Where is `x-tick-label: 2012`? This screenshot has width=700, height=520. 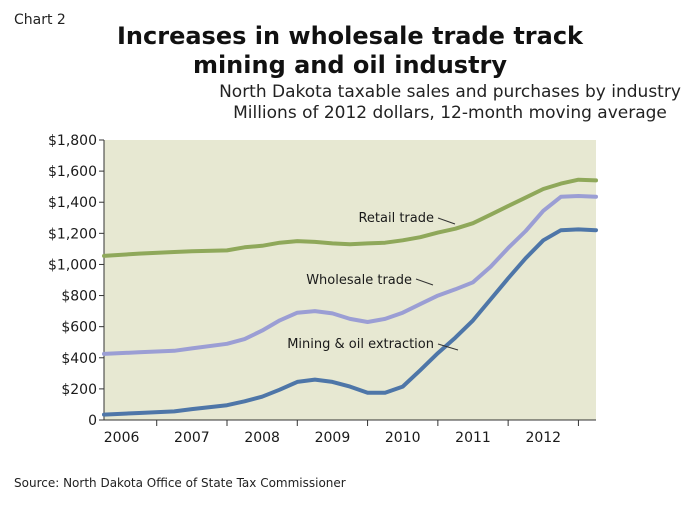 x-tick-label: 2012 is located at coordinates (543, 438).